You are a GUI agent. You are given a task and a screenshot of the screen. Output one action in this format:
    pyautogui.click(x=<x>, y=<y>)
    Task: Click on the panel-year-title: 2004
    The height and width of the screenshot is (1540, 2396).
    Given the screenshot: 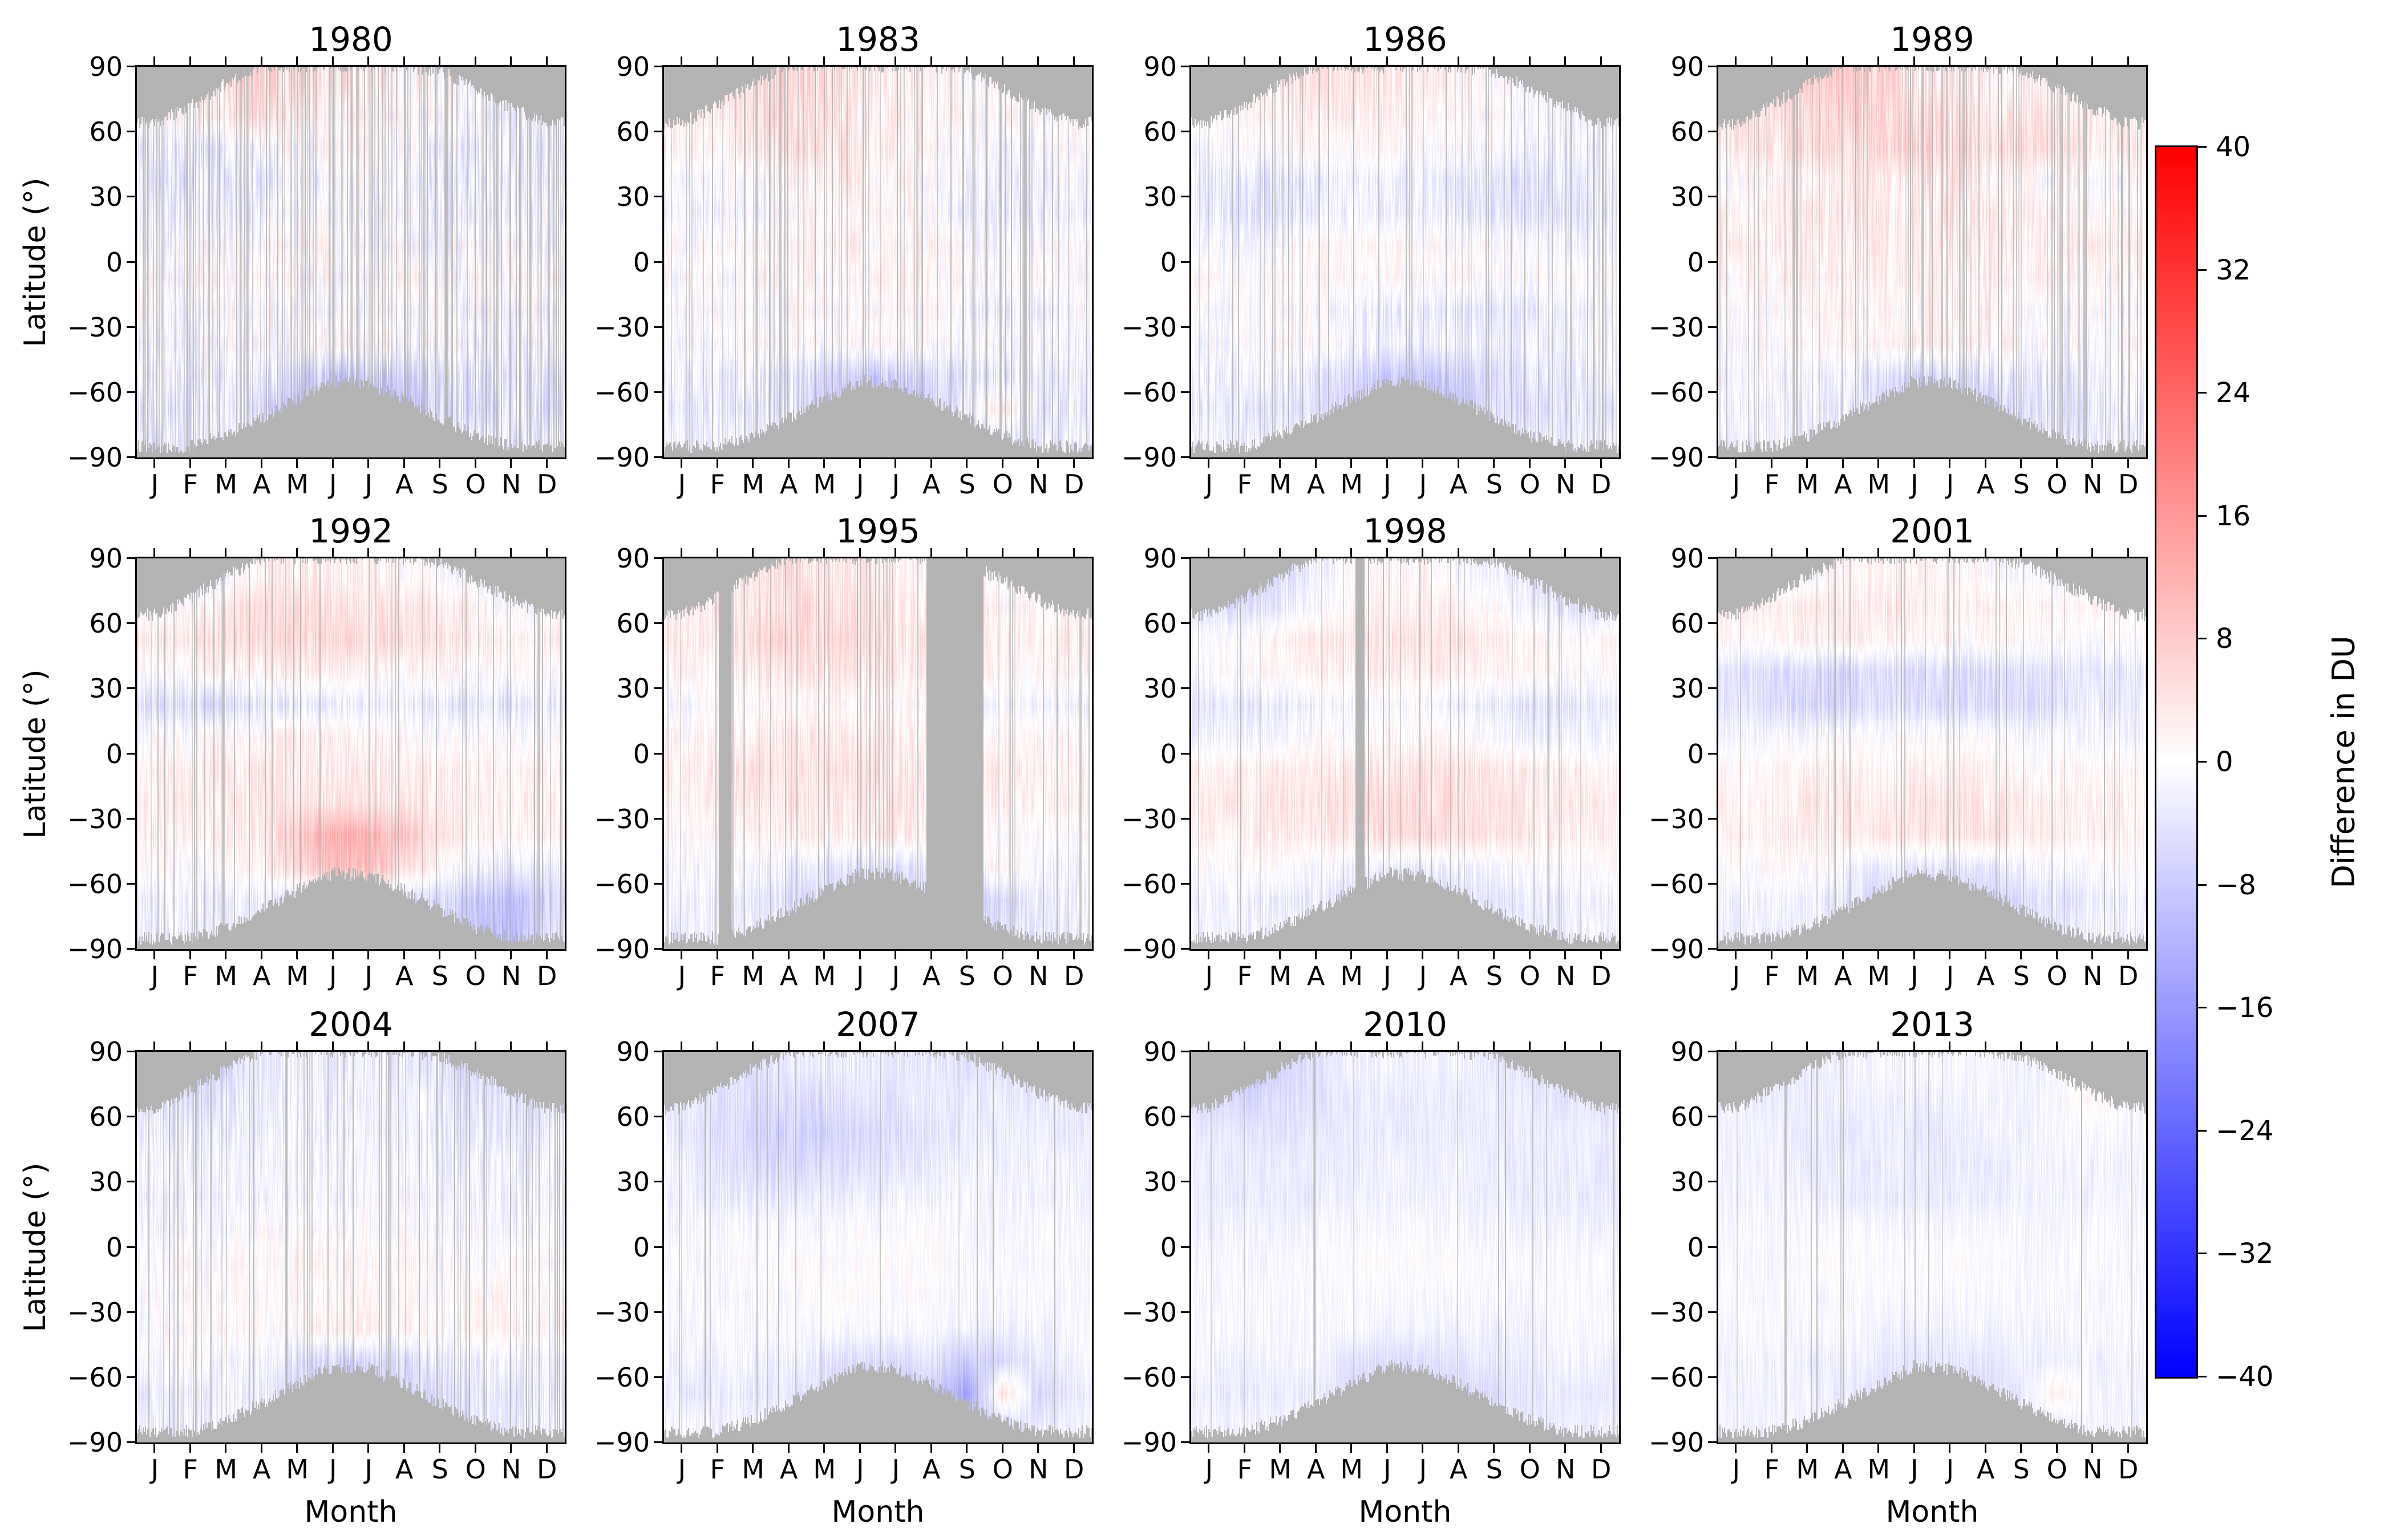 What is the action you would take?
    pyautogui.click(x=351, y=1025)
    